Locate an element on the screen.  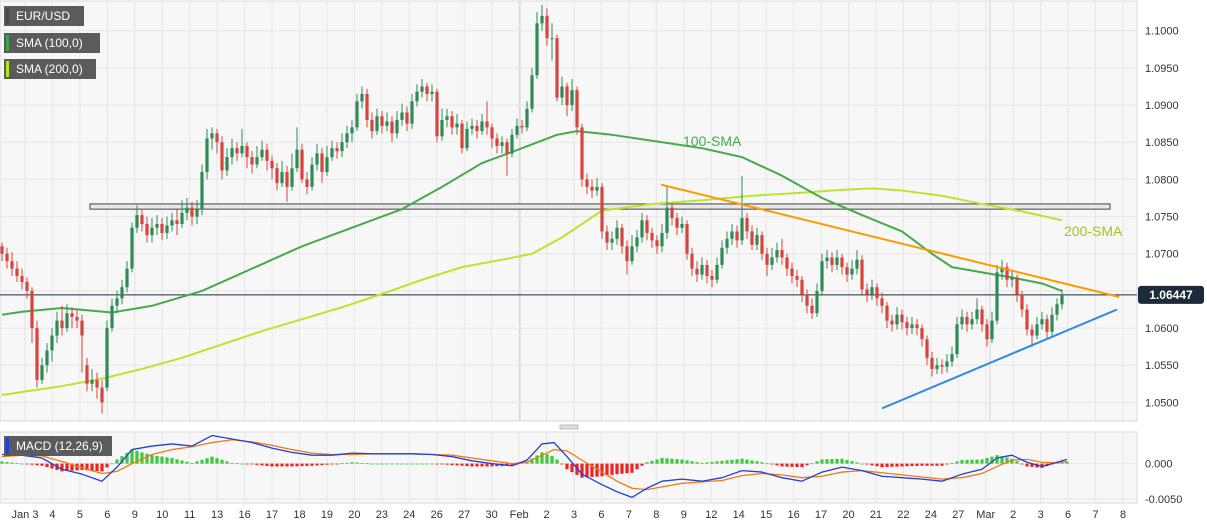
x-tick-label: 6 is located at coordinates (601, 515).